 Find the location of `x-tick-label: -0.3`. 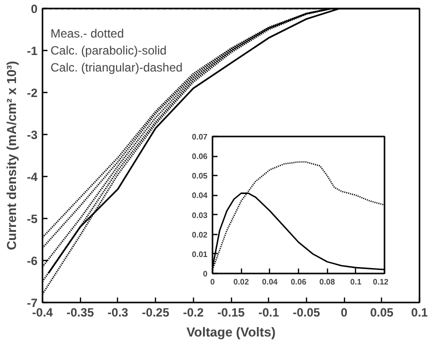

x-tick-label: -0.3 is located at coordinates (118, 313).